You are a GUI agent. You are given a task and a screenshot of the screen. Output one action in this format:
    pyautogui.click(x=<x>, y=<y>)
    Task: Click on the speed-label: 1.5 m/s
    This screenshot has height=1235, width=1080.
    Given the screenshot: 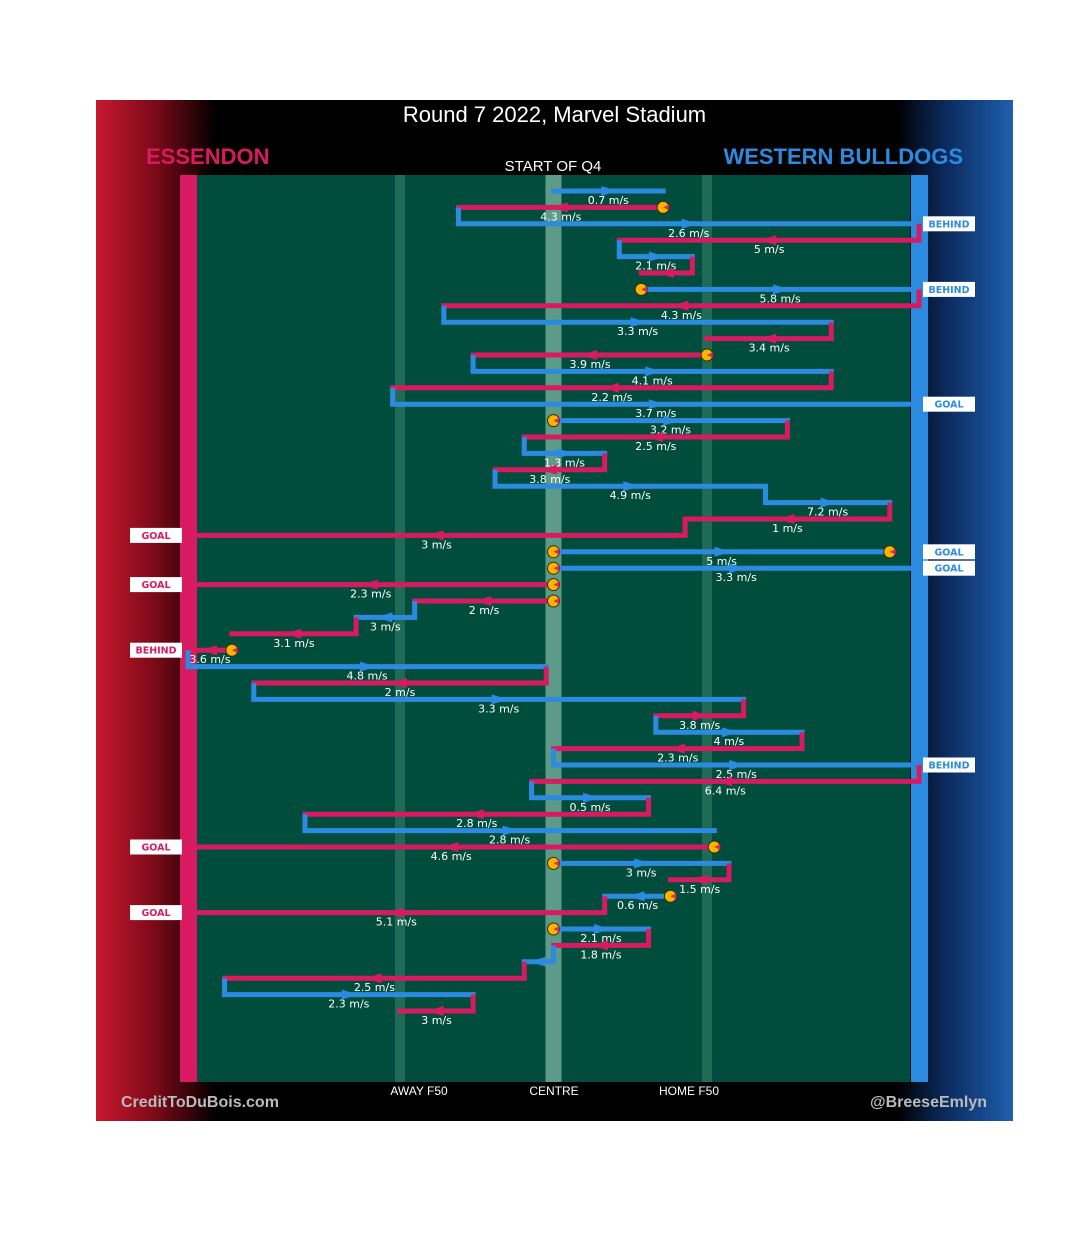 What is the action you would take?
    pyautogui.click(x=699, y=889)
    